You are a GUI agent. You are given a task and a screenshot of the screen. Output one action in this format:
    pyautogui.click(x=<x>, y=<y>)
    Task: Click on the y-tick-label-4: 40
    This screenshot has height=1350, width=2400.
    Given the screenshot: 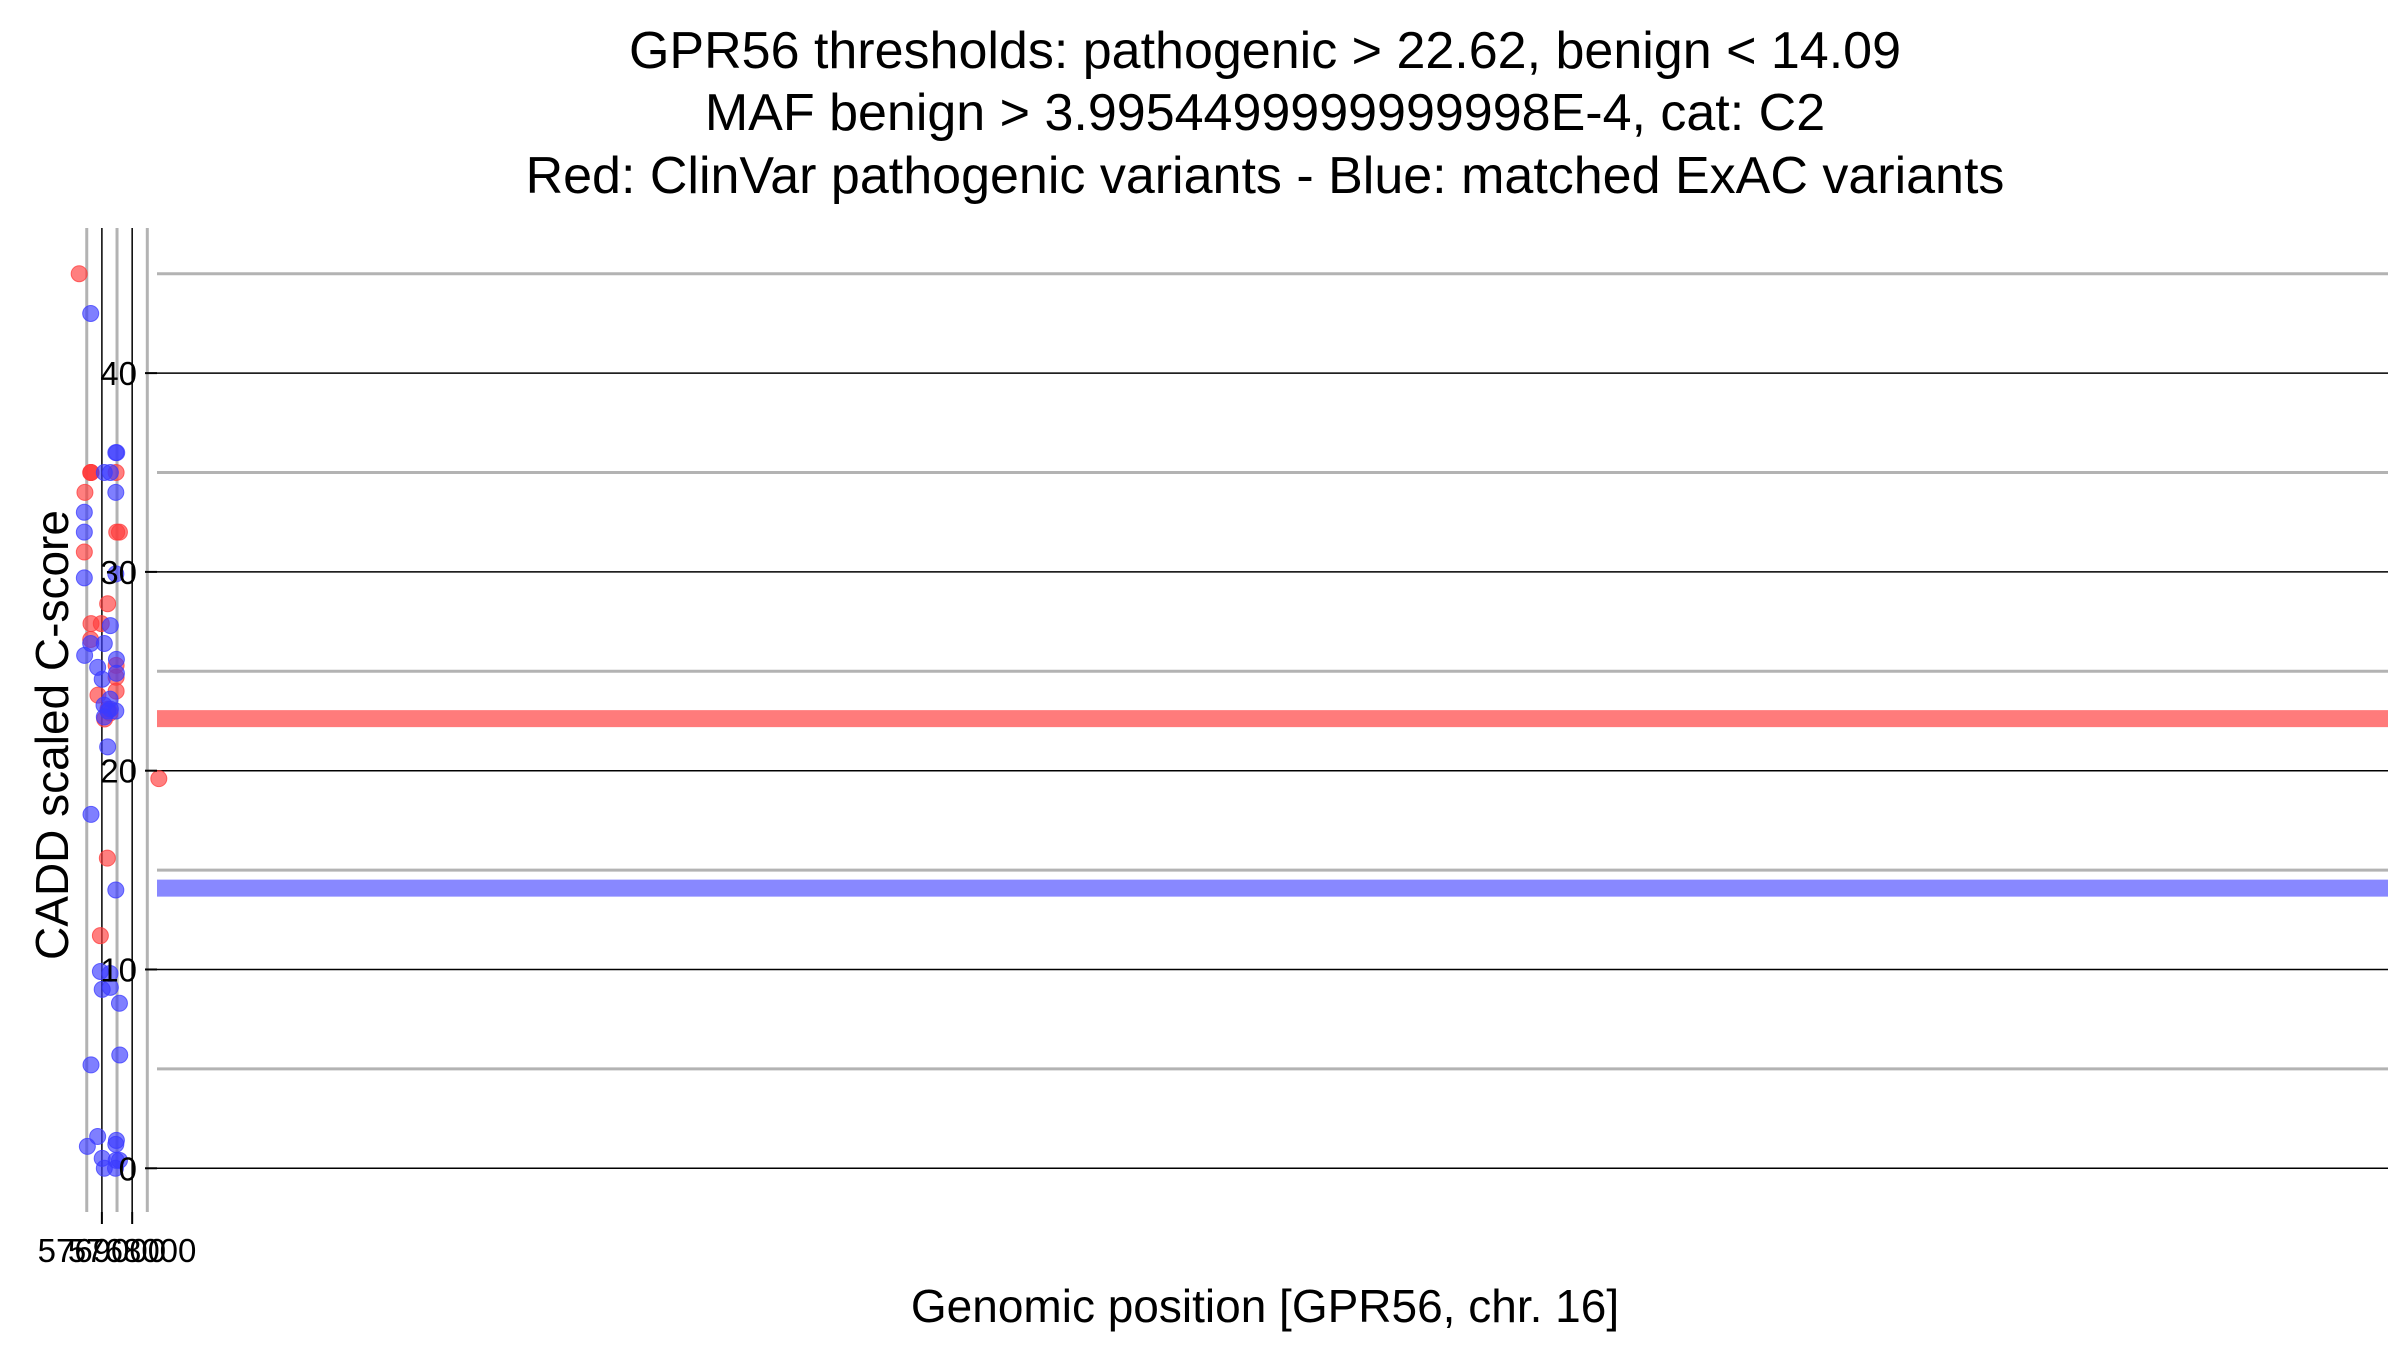 What is the action you would take?
    pyautogui.click(x=118, y=373)
    